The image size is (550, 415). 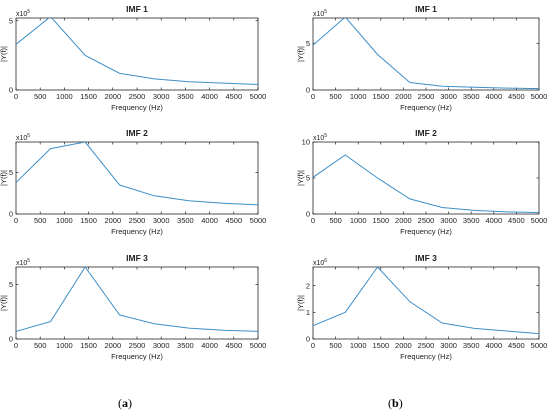 What do you see at coordinates (137, 9) in the screenshot?
I see `chart-title: IMF 1` at bounding box center [137, 9].